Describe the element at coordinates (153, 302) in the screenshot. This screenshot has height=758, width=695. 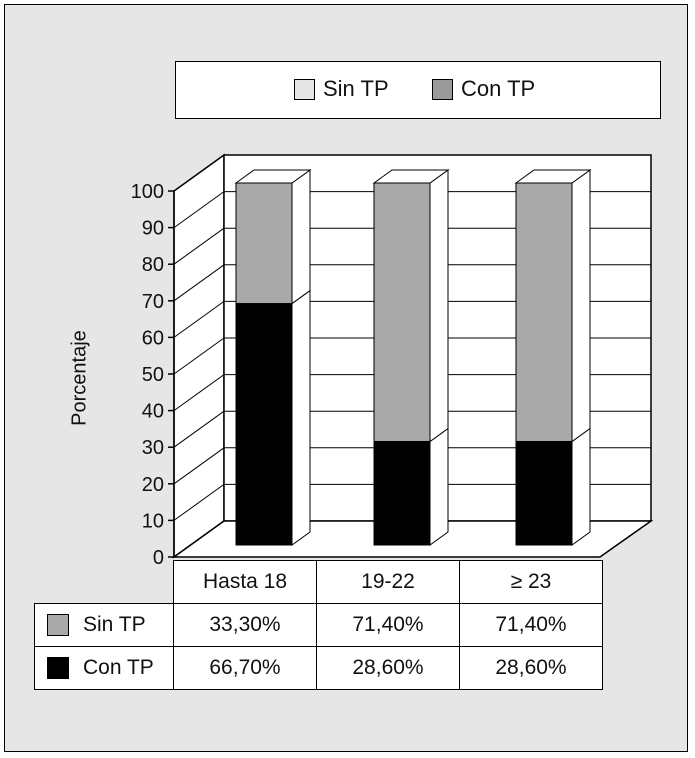
I see `y-tick-label: 70` at that location.